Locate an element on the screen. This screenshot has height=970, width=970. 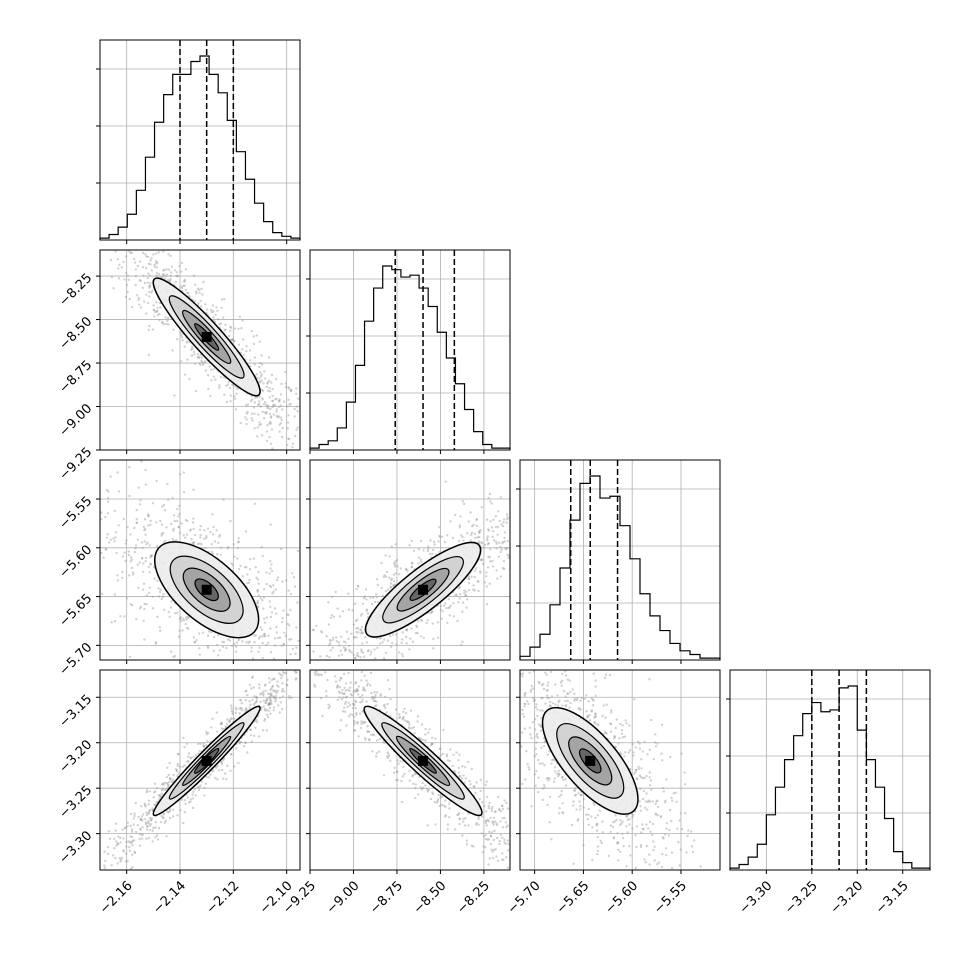
y-tick-label: −3.30 is located at coordinates (76, 847).